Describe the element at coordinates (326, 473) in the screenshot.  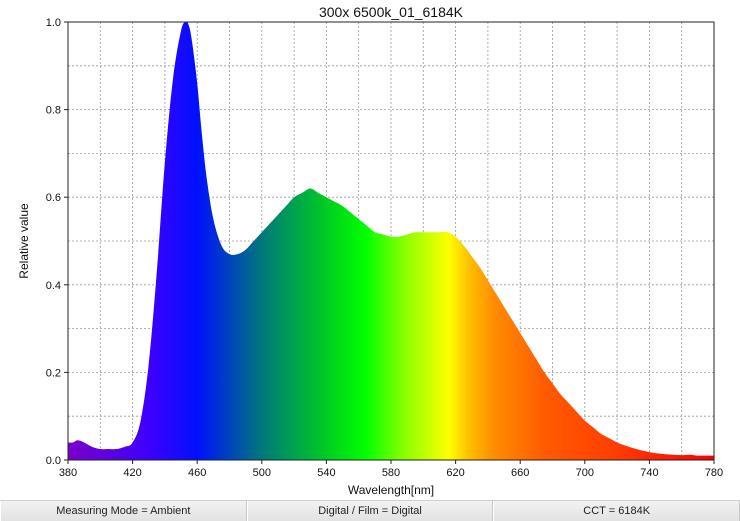
I see `x-tick-label: 540` at that location.